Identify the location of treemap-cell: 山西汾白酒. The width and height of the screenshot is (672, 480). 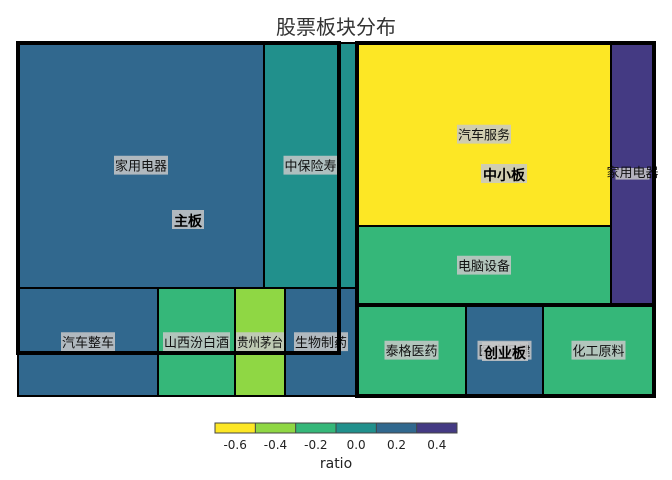
(196, 342).